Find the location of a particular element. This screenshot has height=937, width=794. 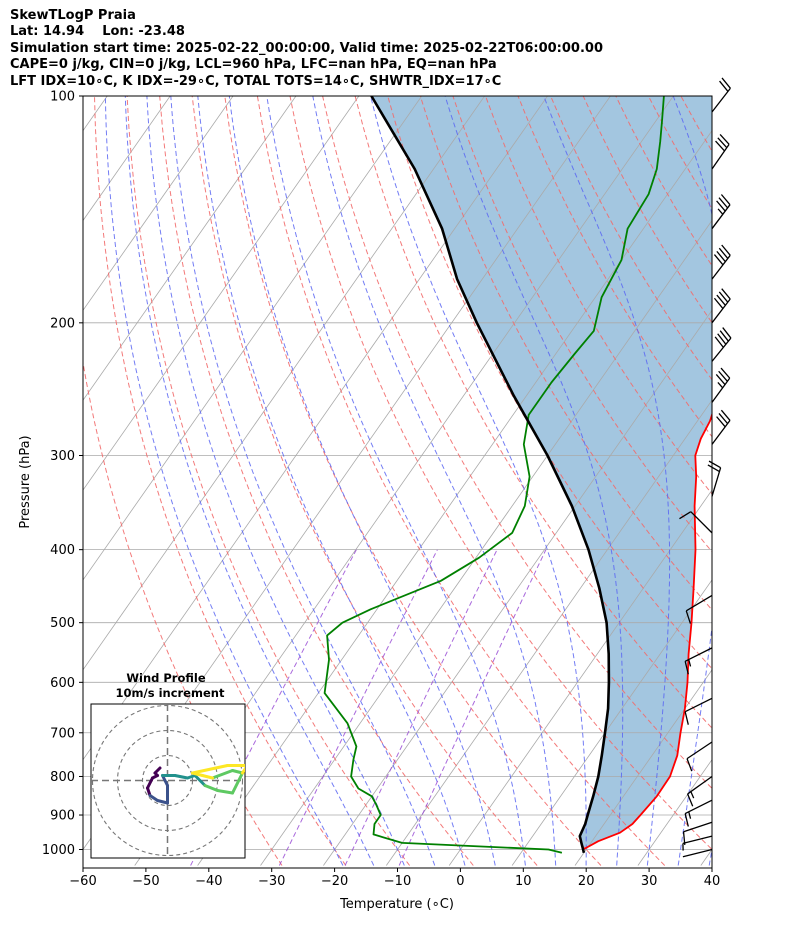

x-tick-label: 40 is located at coordinates (712, 881).